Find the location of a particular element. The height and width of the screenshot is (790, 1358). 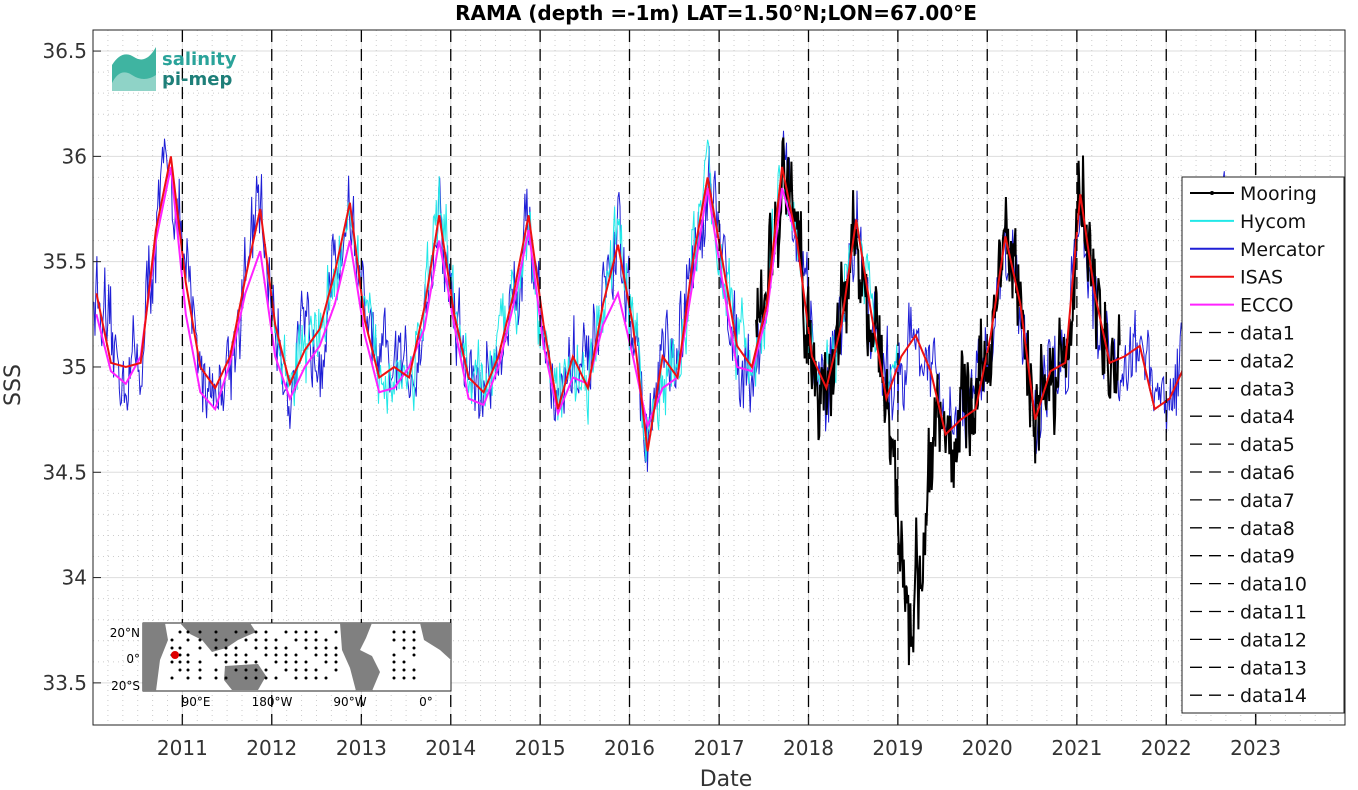

landmass-asia is located at coordinates (218, 637).